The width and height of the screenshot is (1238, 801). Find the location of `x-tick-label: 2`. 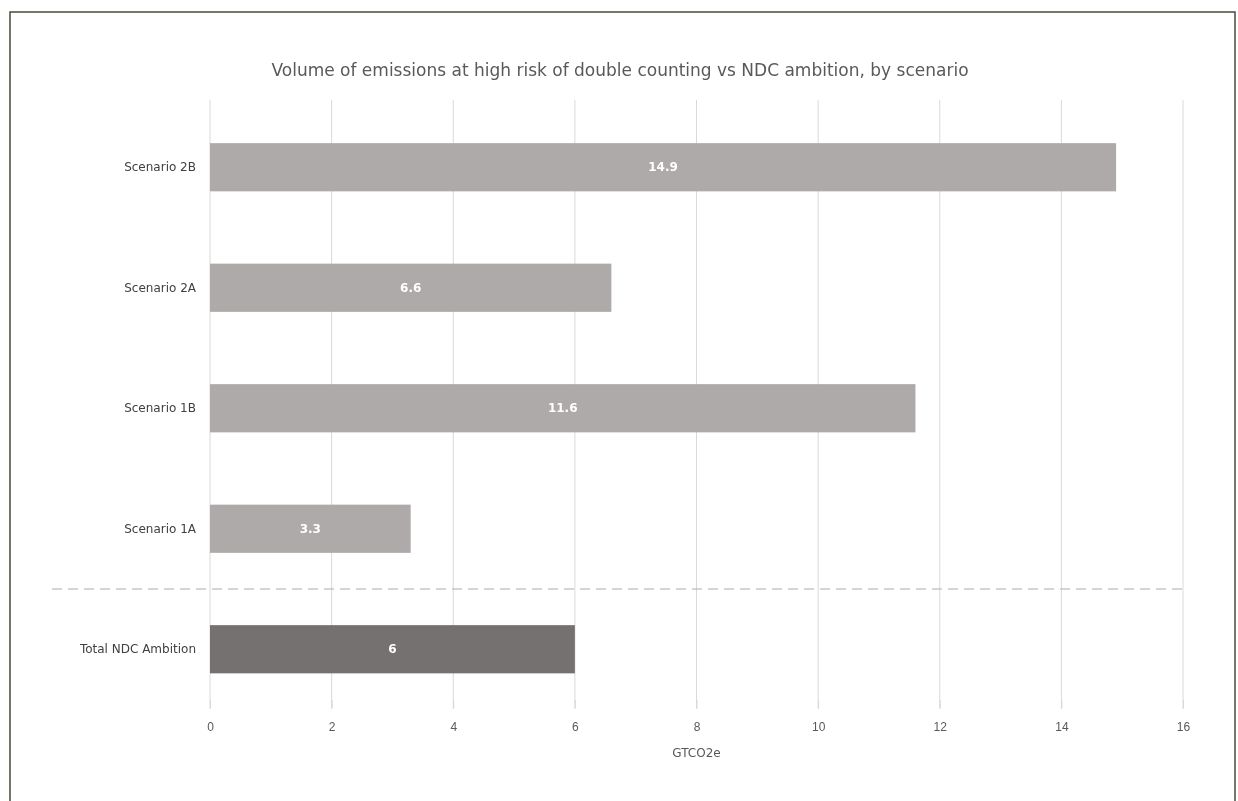

x-tick-label: 2 is located at coordinates (332, 726).